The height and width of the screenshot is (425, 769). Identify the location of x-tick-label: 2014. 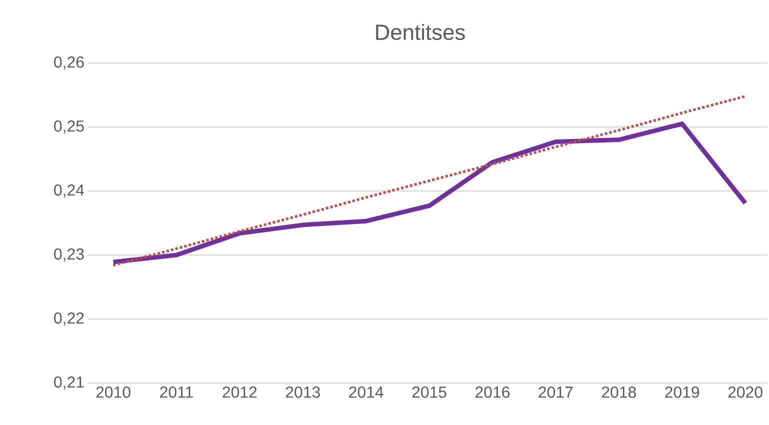
(366, 392).